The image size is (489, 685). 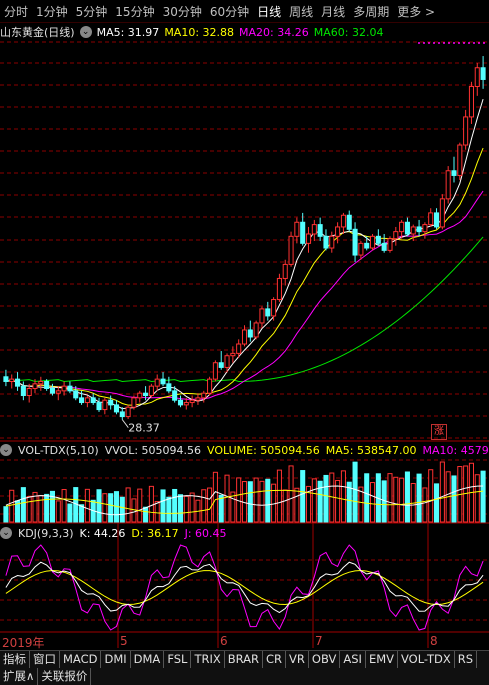 I want to click on indicator-tab-6: TRIX, so click(x=208, y=659).